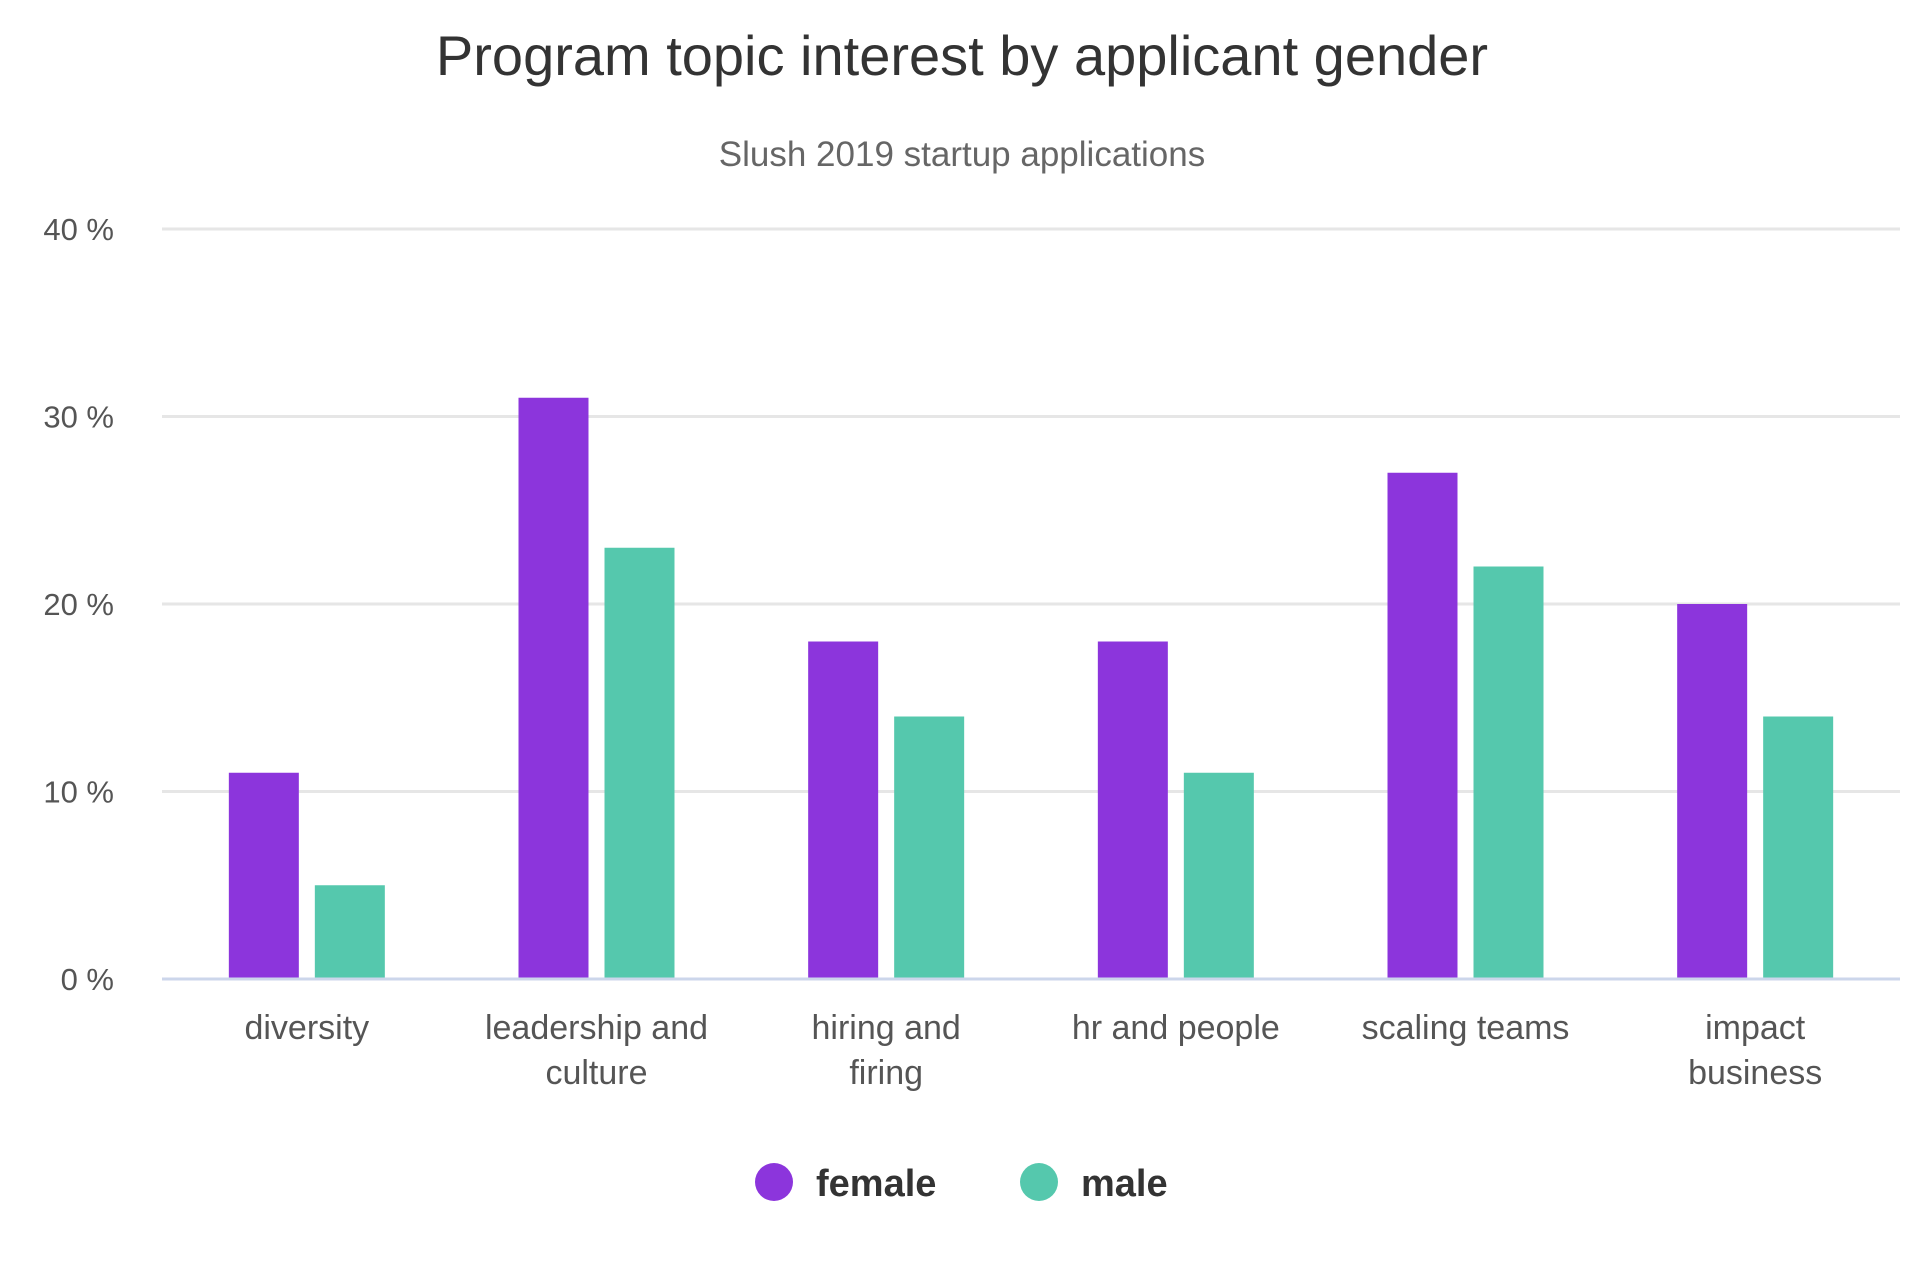 The image size is (1920, 1280). I want to click on legend-label: male, so click(1124, 1184).